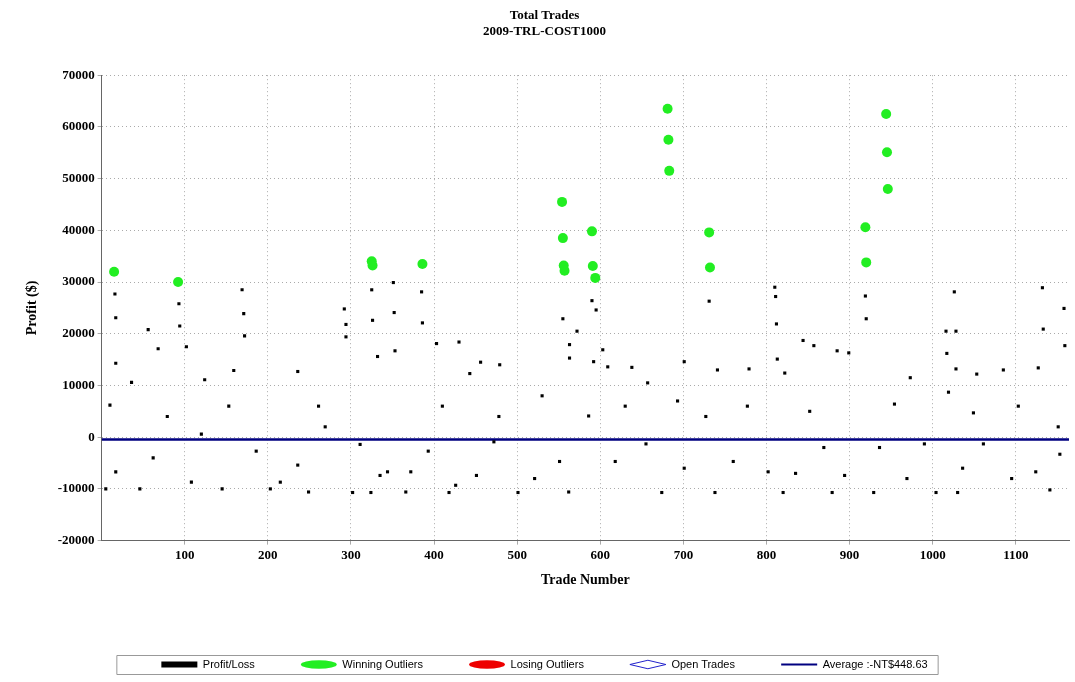 Image resolution: width=1075 pixels, height=682 pixels. Describe the element at coordinates (78, 281) in the screenshot. I see `y-tick-label: 30000` at that location.